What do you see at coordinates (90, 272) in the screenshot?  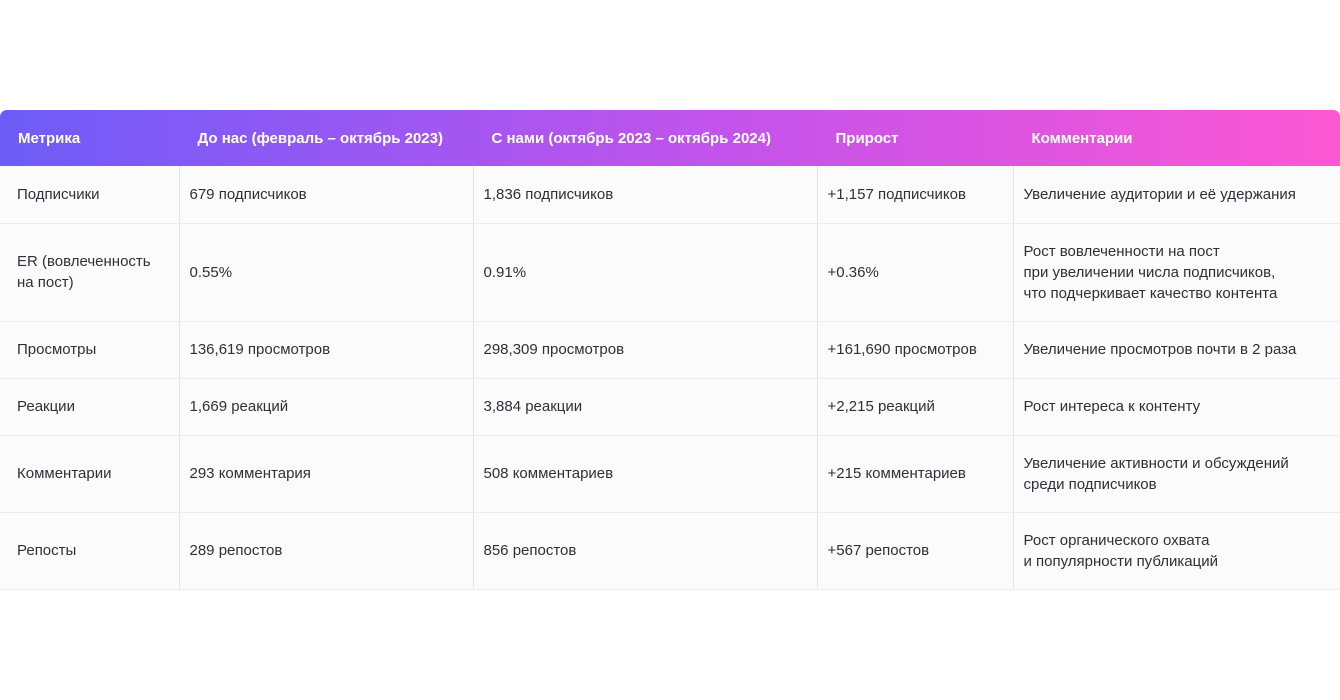 I see `cell-metric: ER (вовлеченность на пост)` at bounding box center [90, 272].